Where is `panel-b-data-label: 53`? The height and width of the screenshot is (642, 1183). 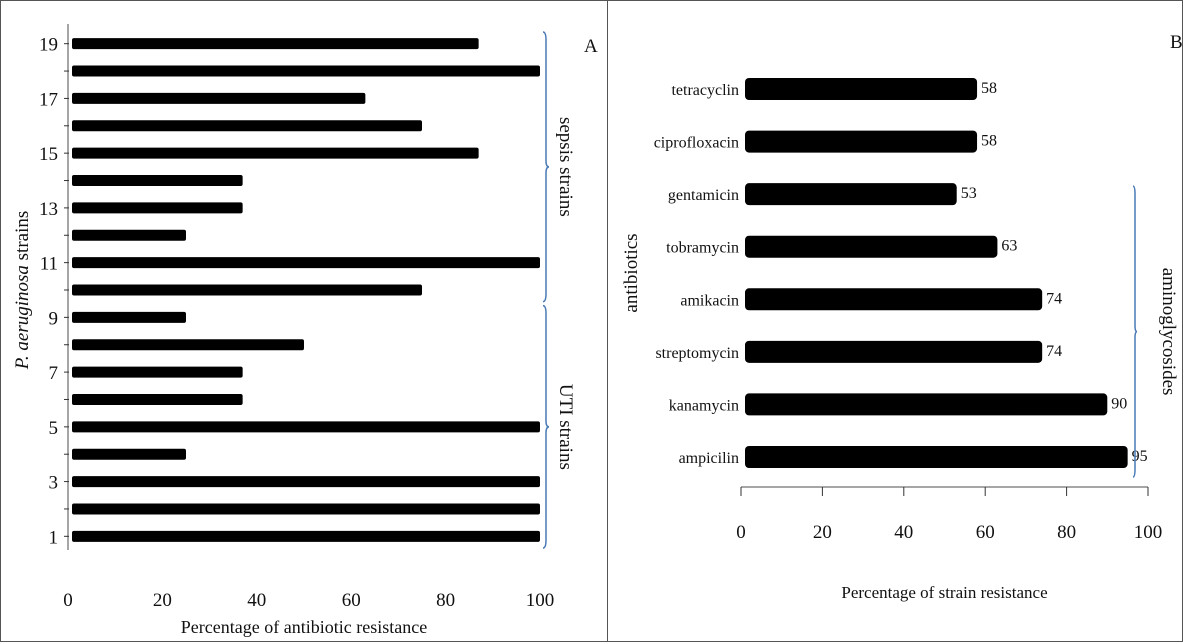 panel-b-data-label: 53 is located at coordinates (969, 193).